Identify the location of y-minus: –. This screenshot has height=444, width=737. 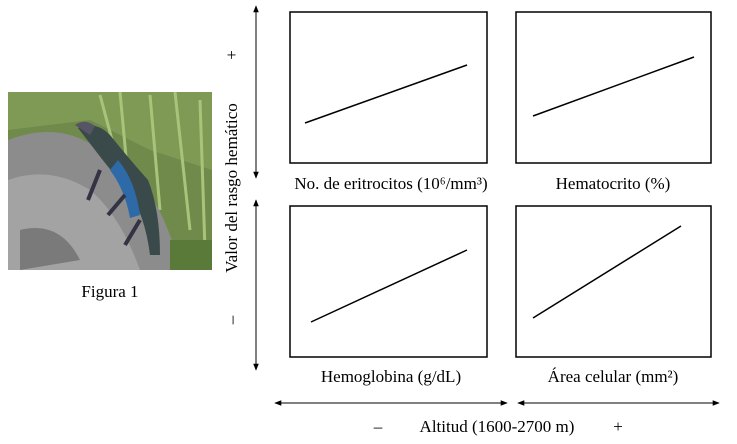
(231, 320).